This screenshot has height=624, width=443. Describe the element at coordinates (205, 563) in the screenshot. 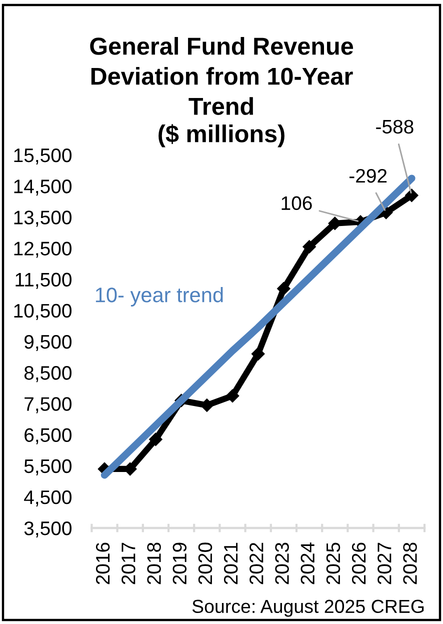

I see `x-tick-label: 2020` at that location.